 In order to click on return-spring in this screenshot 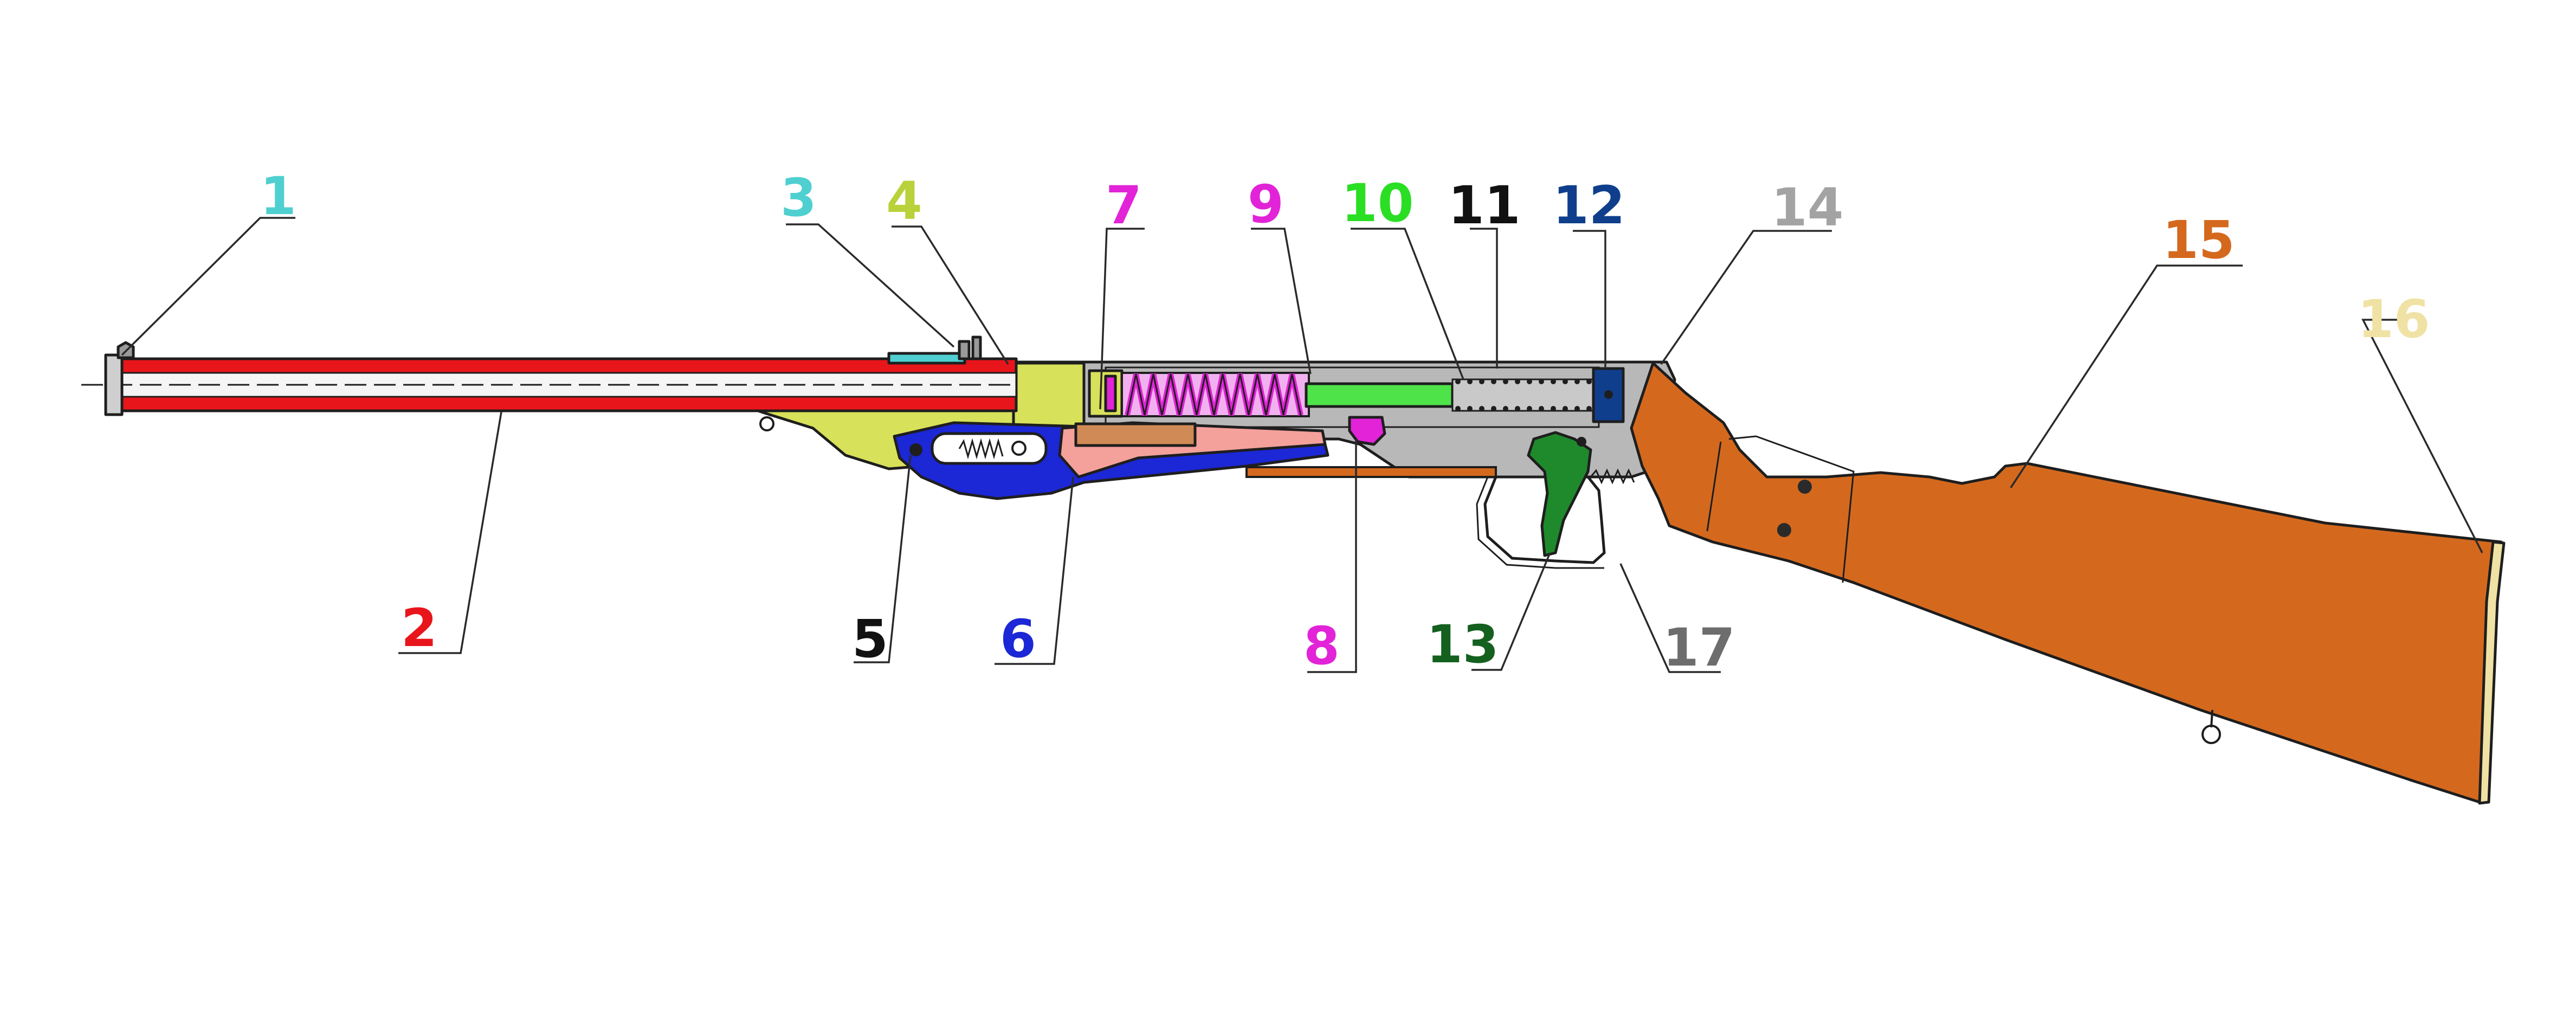, I will do `click(1522, 395)`.